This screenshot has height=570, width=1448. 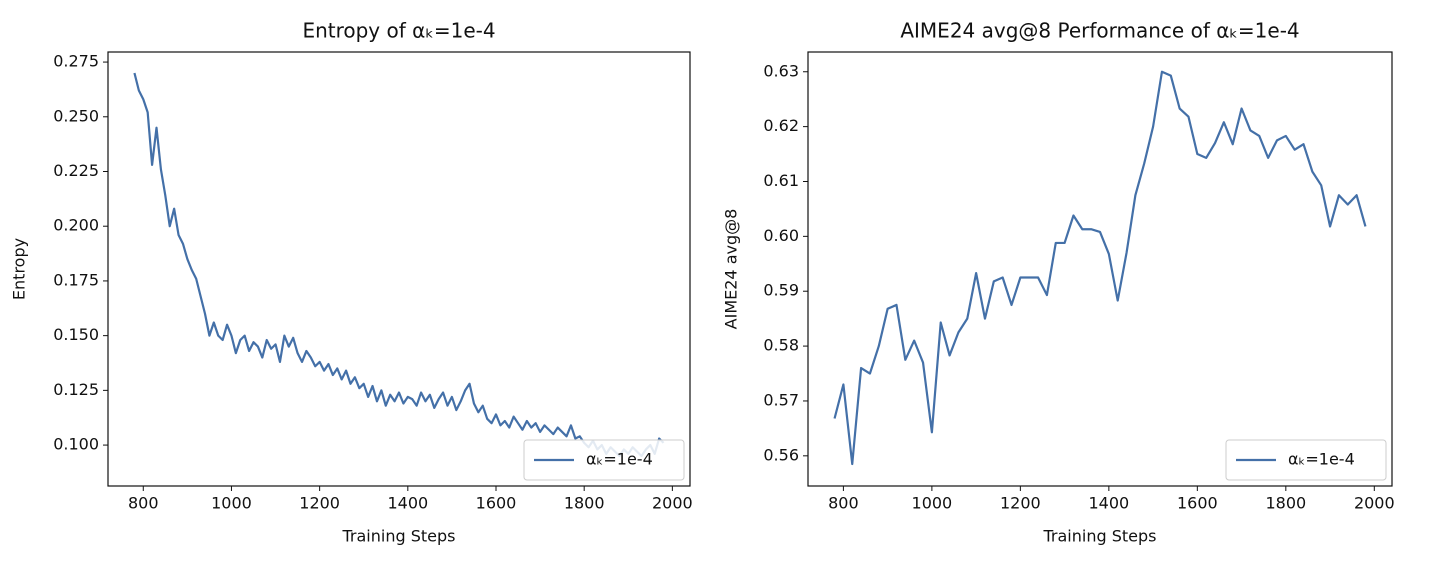 I want to click on y-tick-label: 0.225, so click(x=76, y=170).